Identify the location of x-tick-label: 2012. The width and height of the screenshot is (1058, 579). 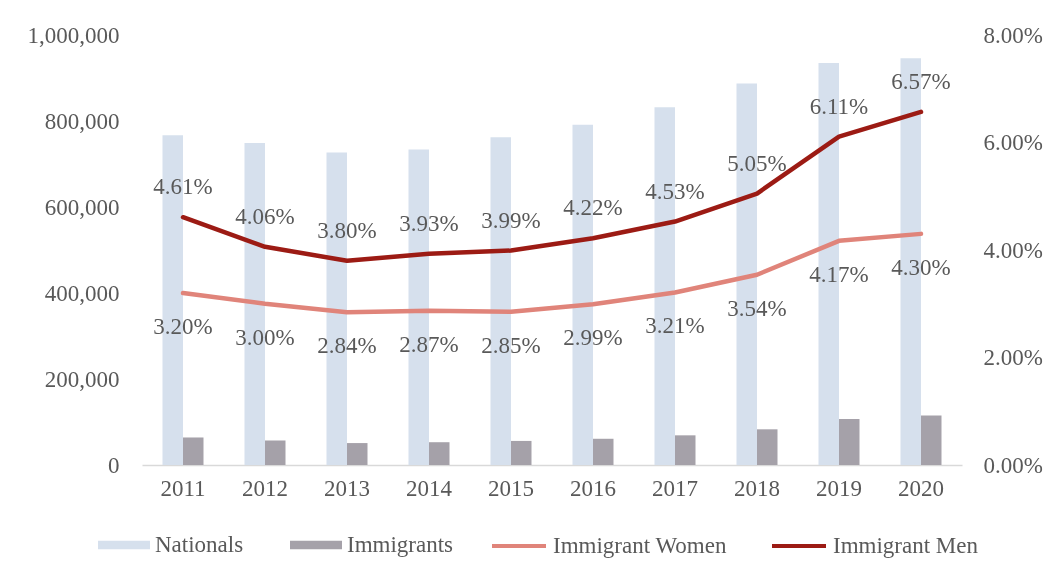
(265, 488).